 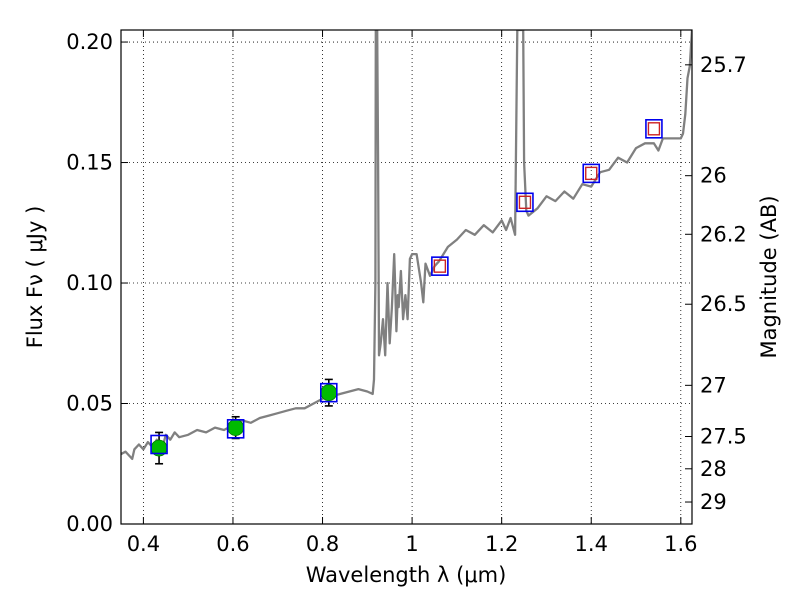 What do you see at coordinates (713, 176) in the screenshot?
I see `mag-tick-label: 26` at bounding box center [713, 176].